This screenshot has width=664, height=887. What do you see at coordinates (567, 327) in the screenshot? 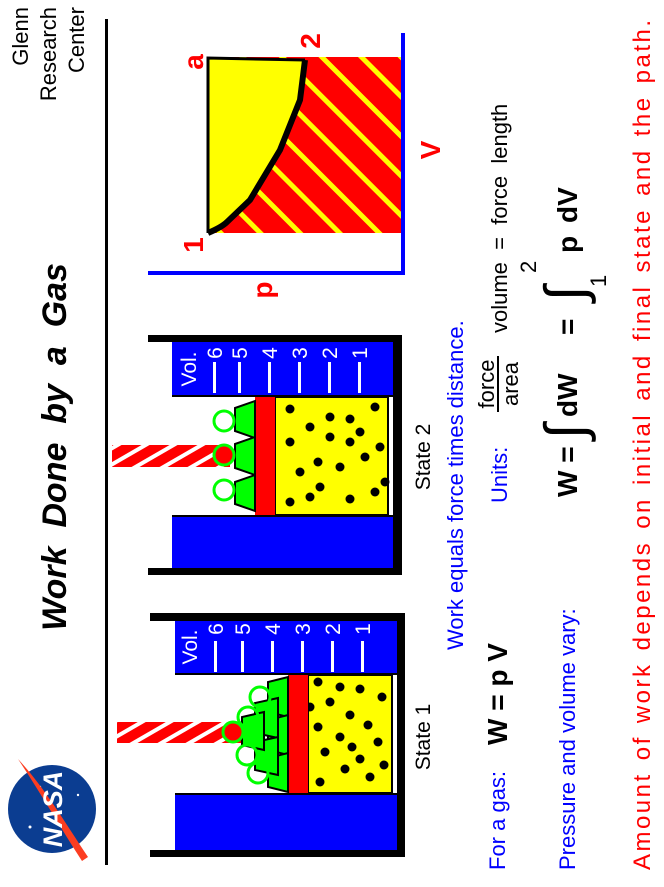
I see `formula-equals: =` at bounding box center [567, 327].